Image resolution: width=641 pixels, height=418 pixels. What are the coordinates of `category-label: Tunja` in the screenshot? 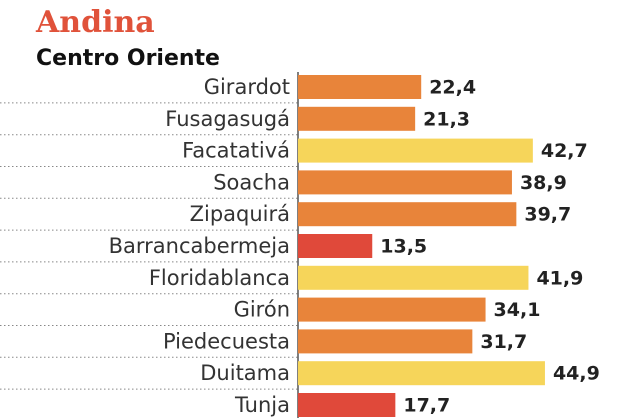 It's located at (262, 405).